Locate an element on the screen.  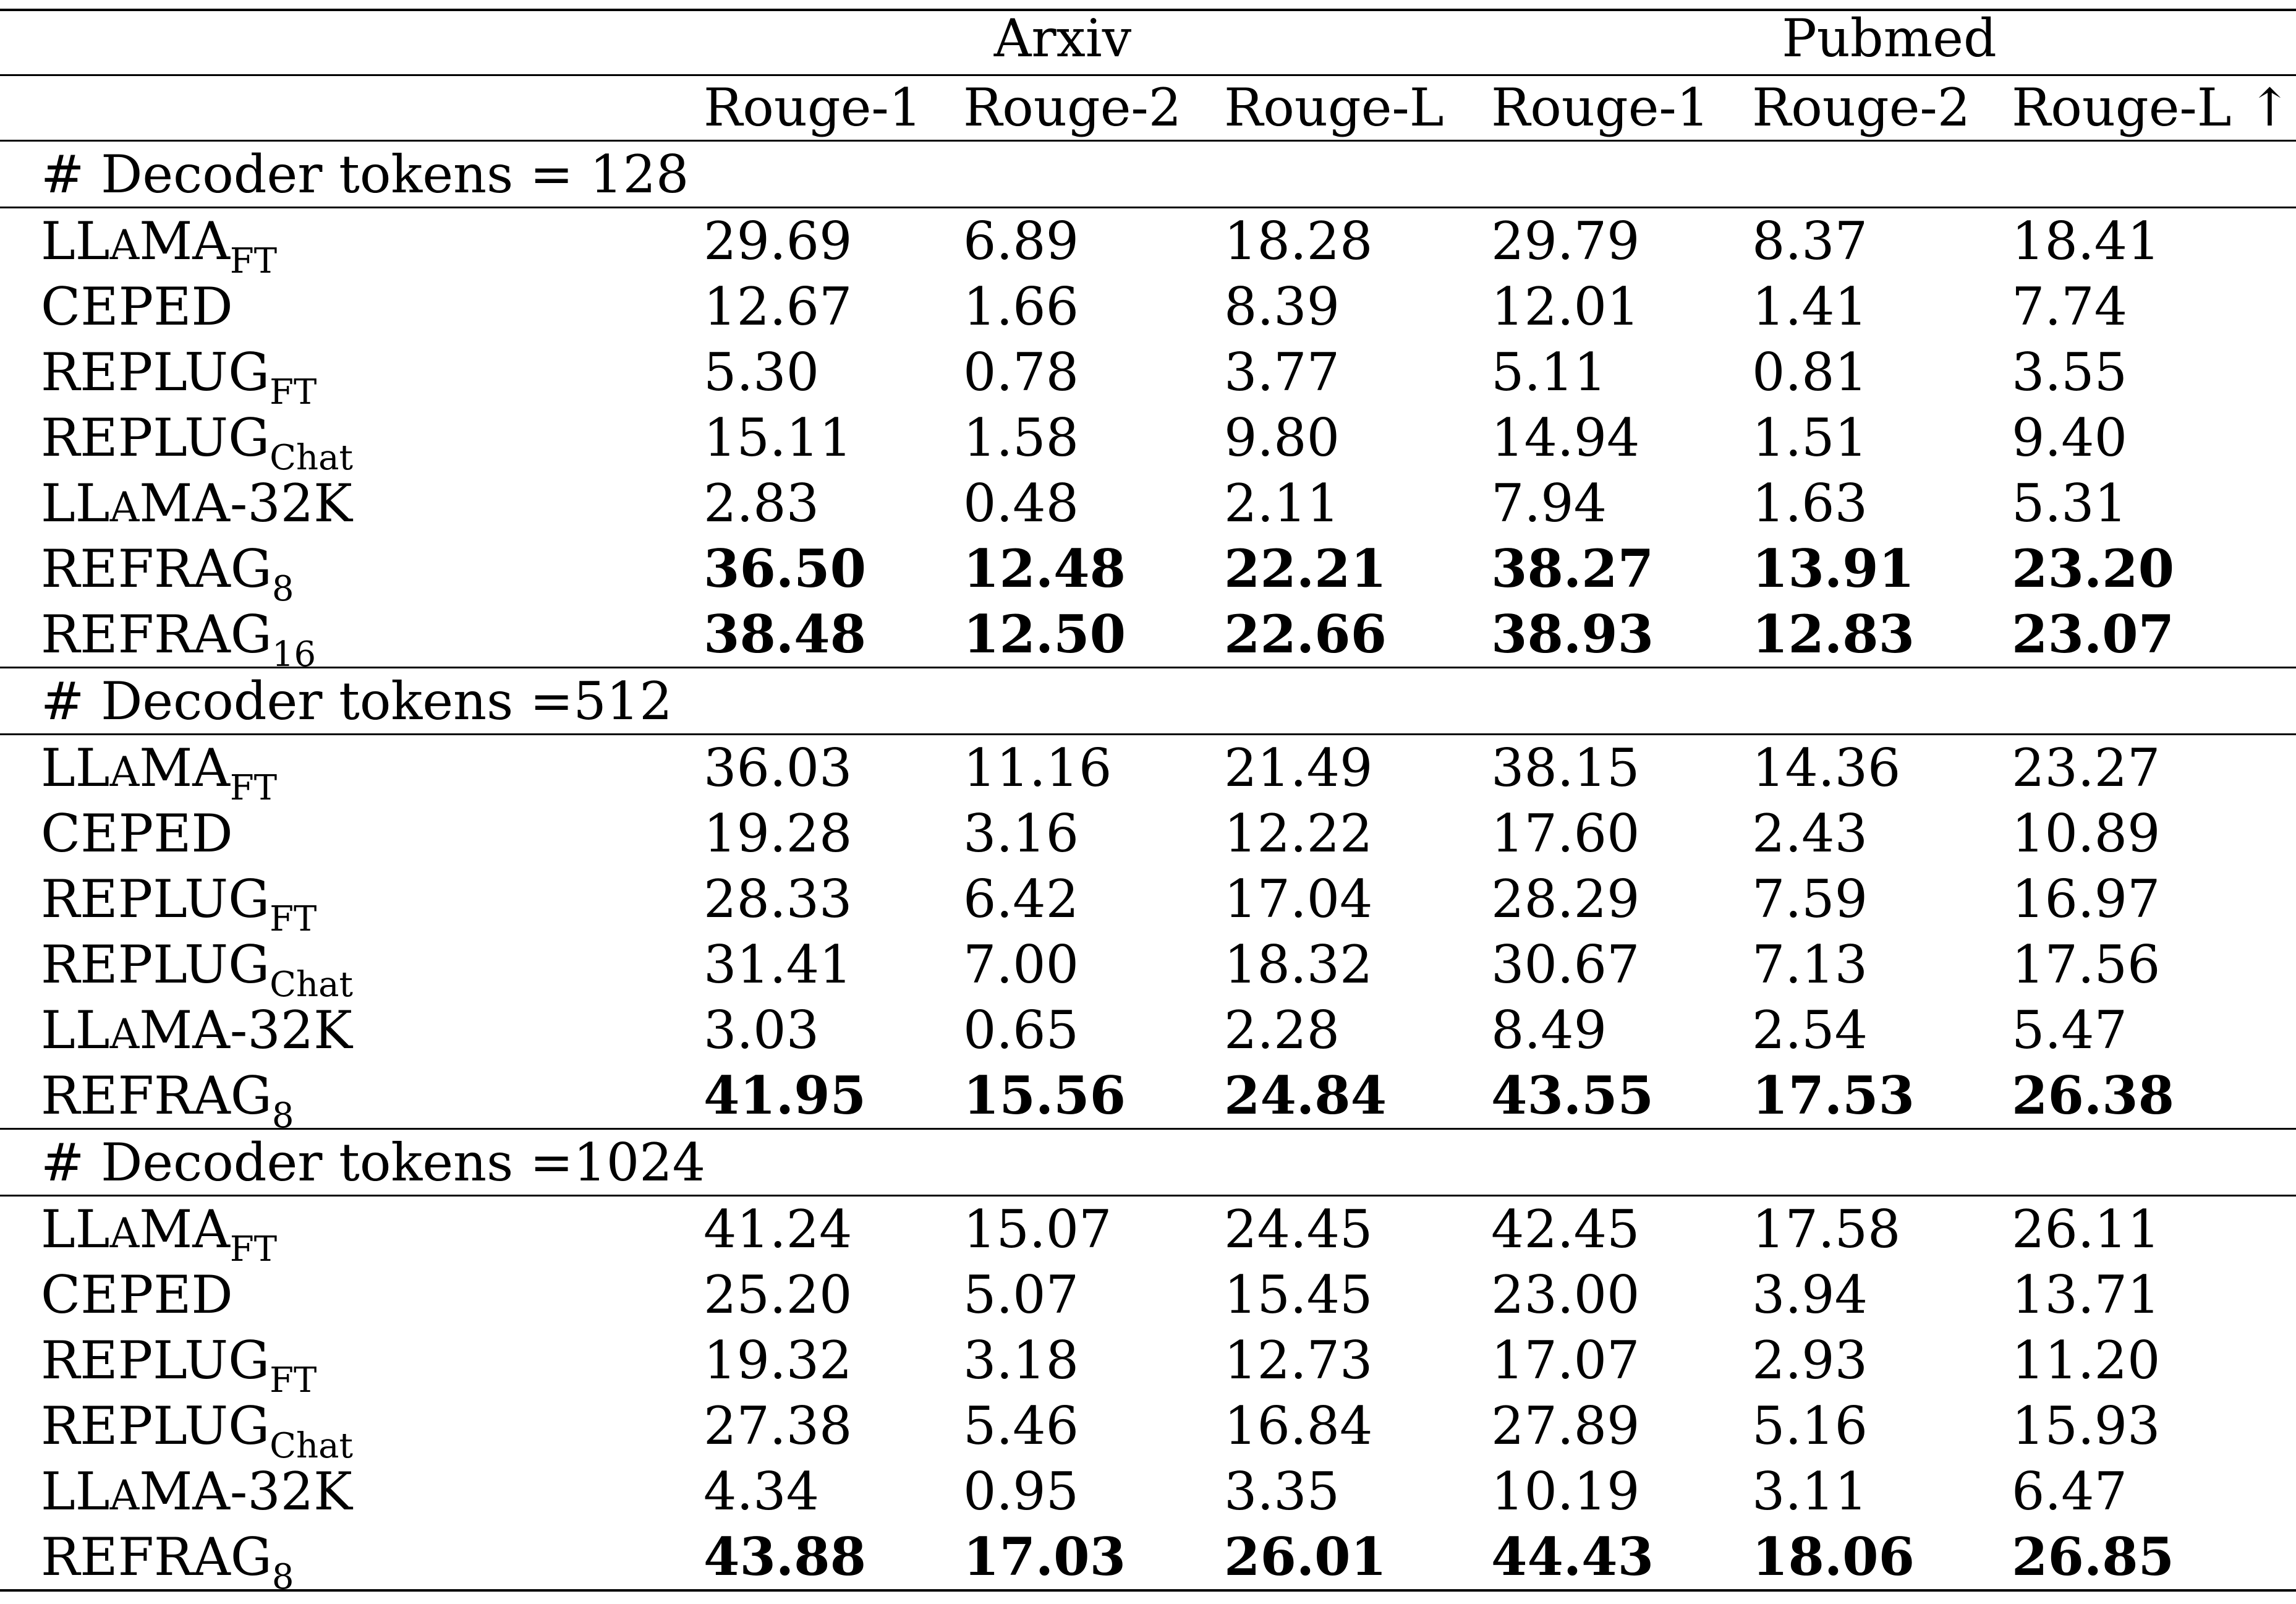
value-cell: 31.41 is located at coordinates (778, 964).